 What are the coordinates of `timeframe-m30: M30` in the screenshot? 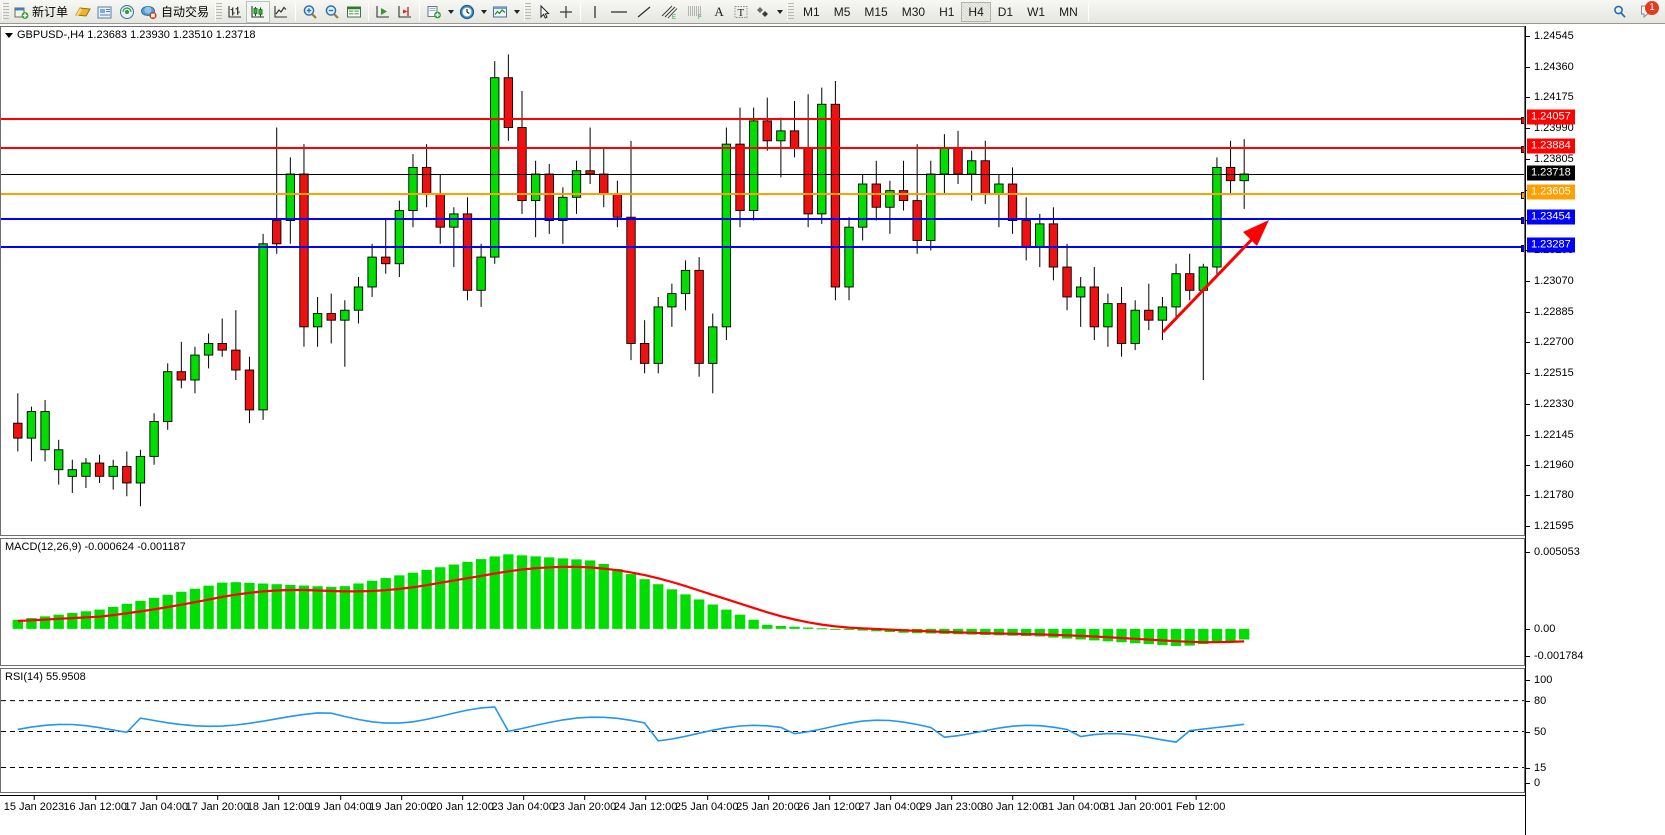 It's located at (913, 11).